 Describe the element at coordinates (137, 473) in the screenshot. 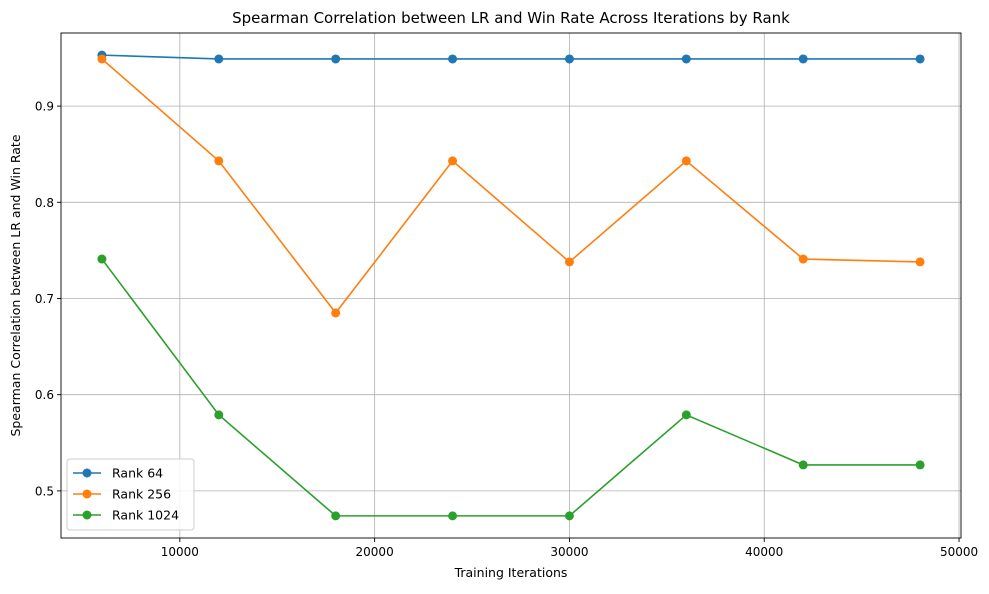

I see `legend-label: Rank 64` at that location.